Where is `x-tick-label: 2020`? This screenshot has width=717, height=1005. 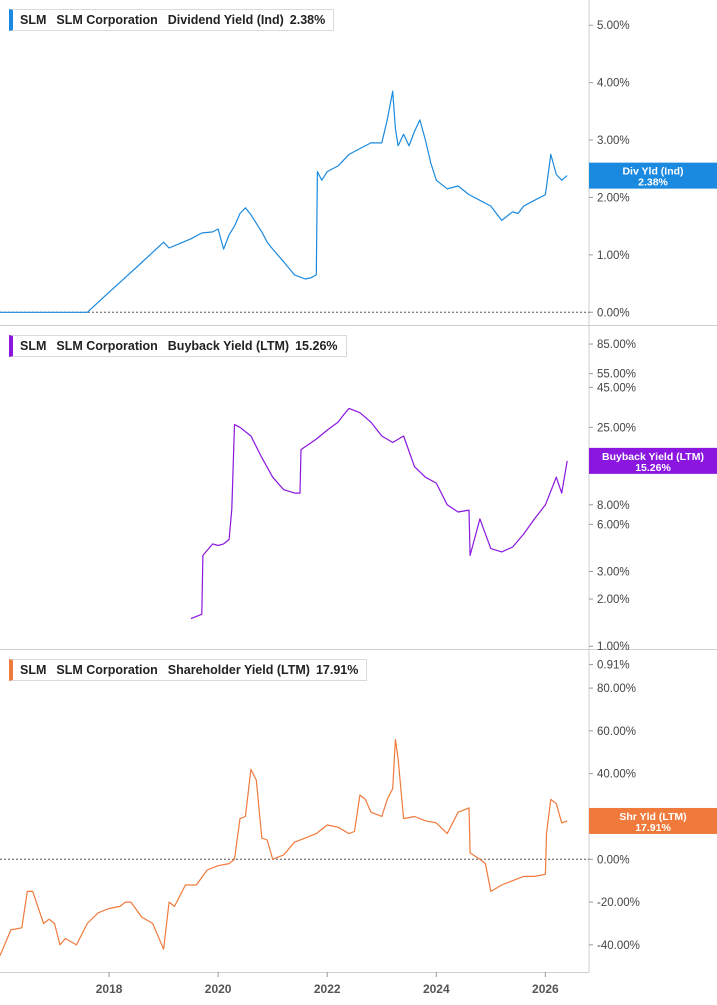
x-tick-label: 2020 is located at coordinates (218, 989).